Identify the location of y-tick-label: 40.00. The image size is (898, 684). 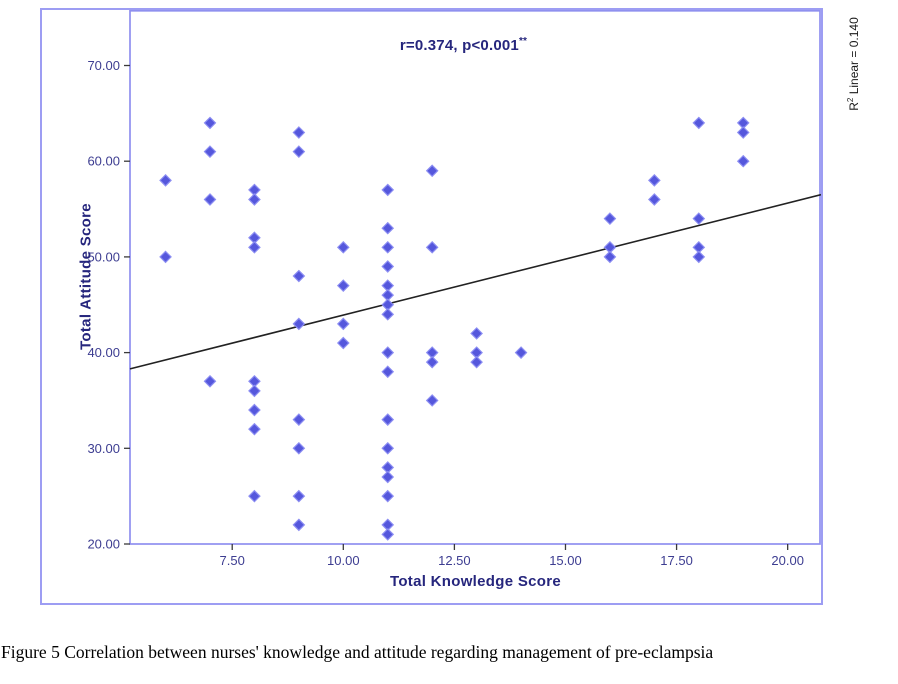
(103, 352).